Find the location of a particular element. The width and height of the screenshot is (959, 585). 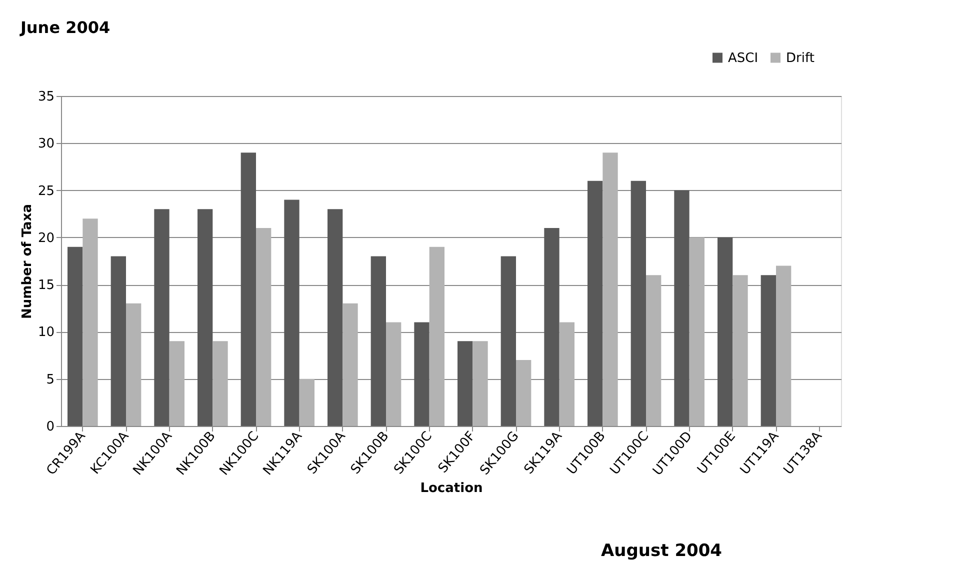

x-axis-title: Location is located at coordinates (451, 488).